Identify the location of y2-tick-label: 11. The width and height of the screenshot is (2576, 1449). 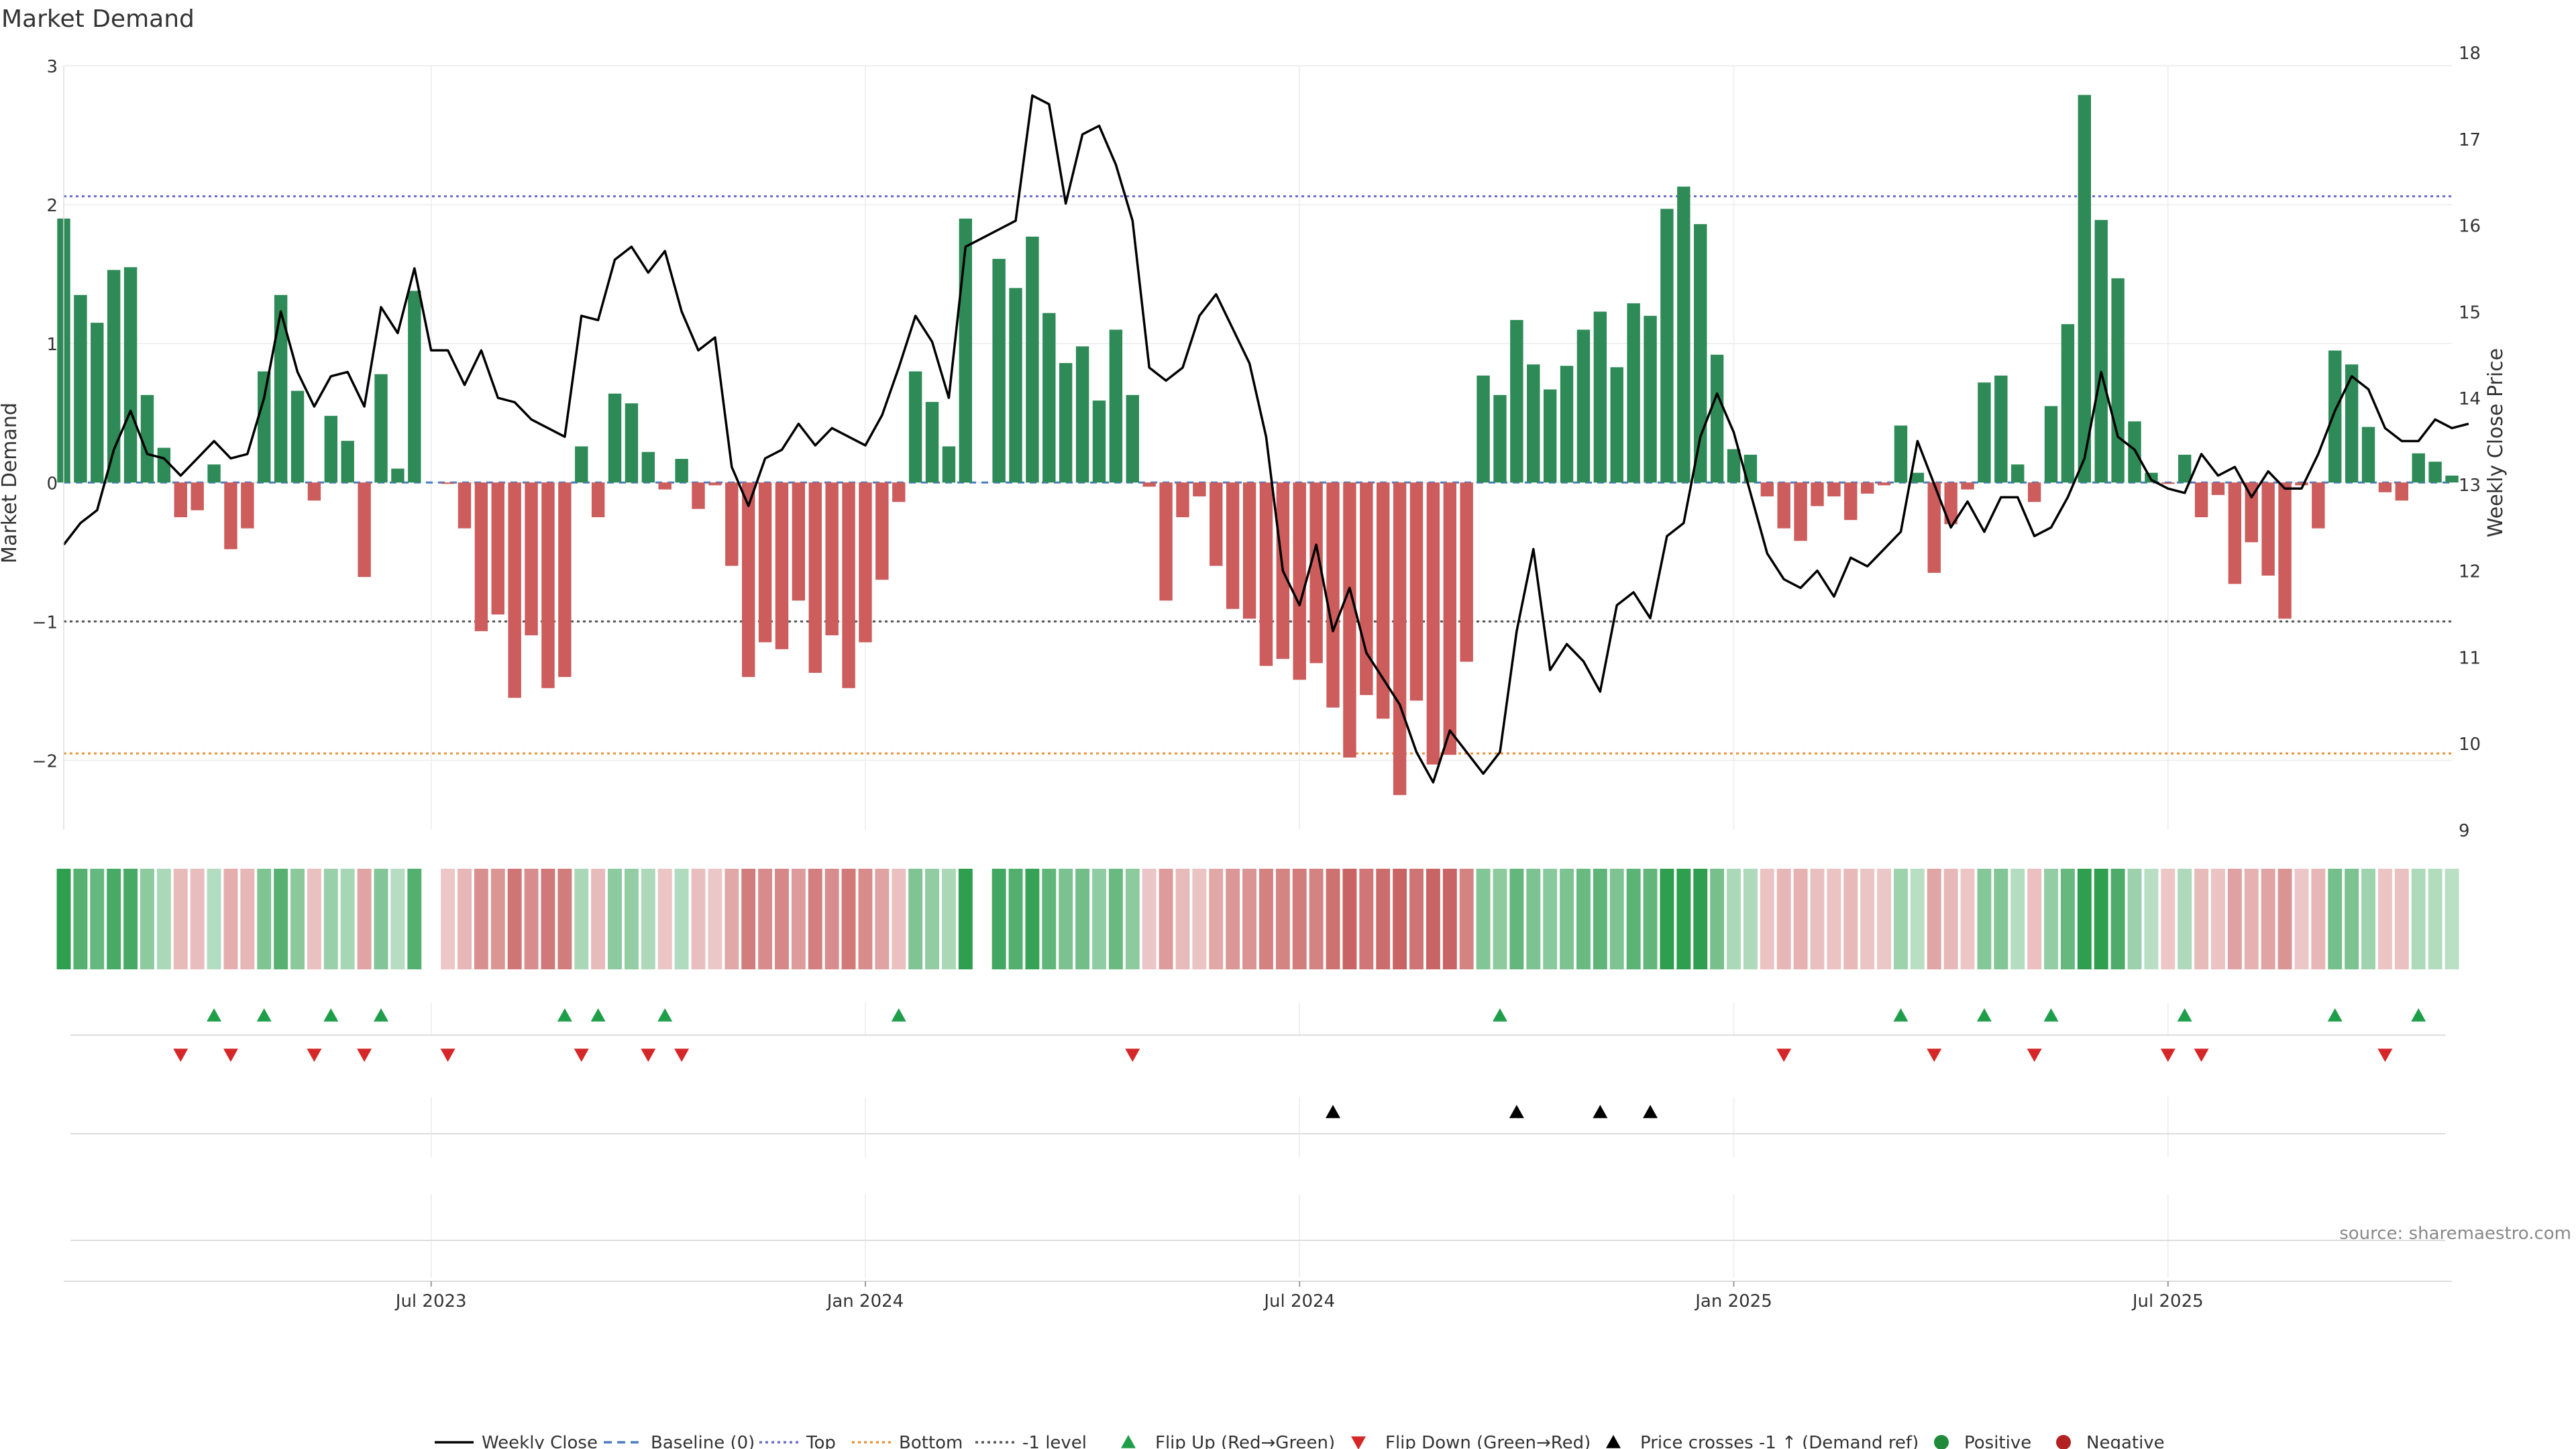
(2470, 658).